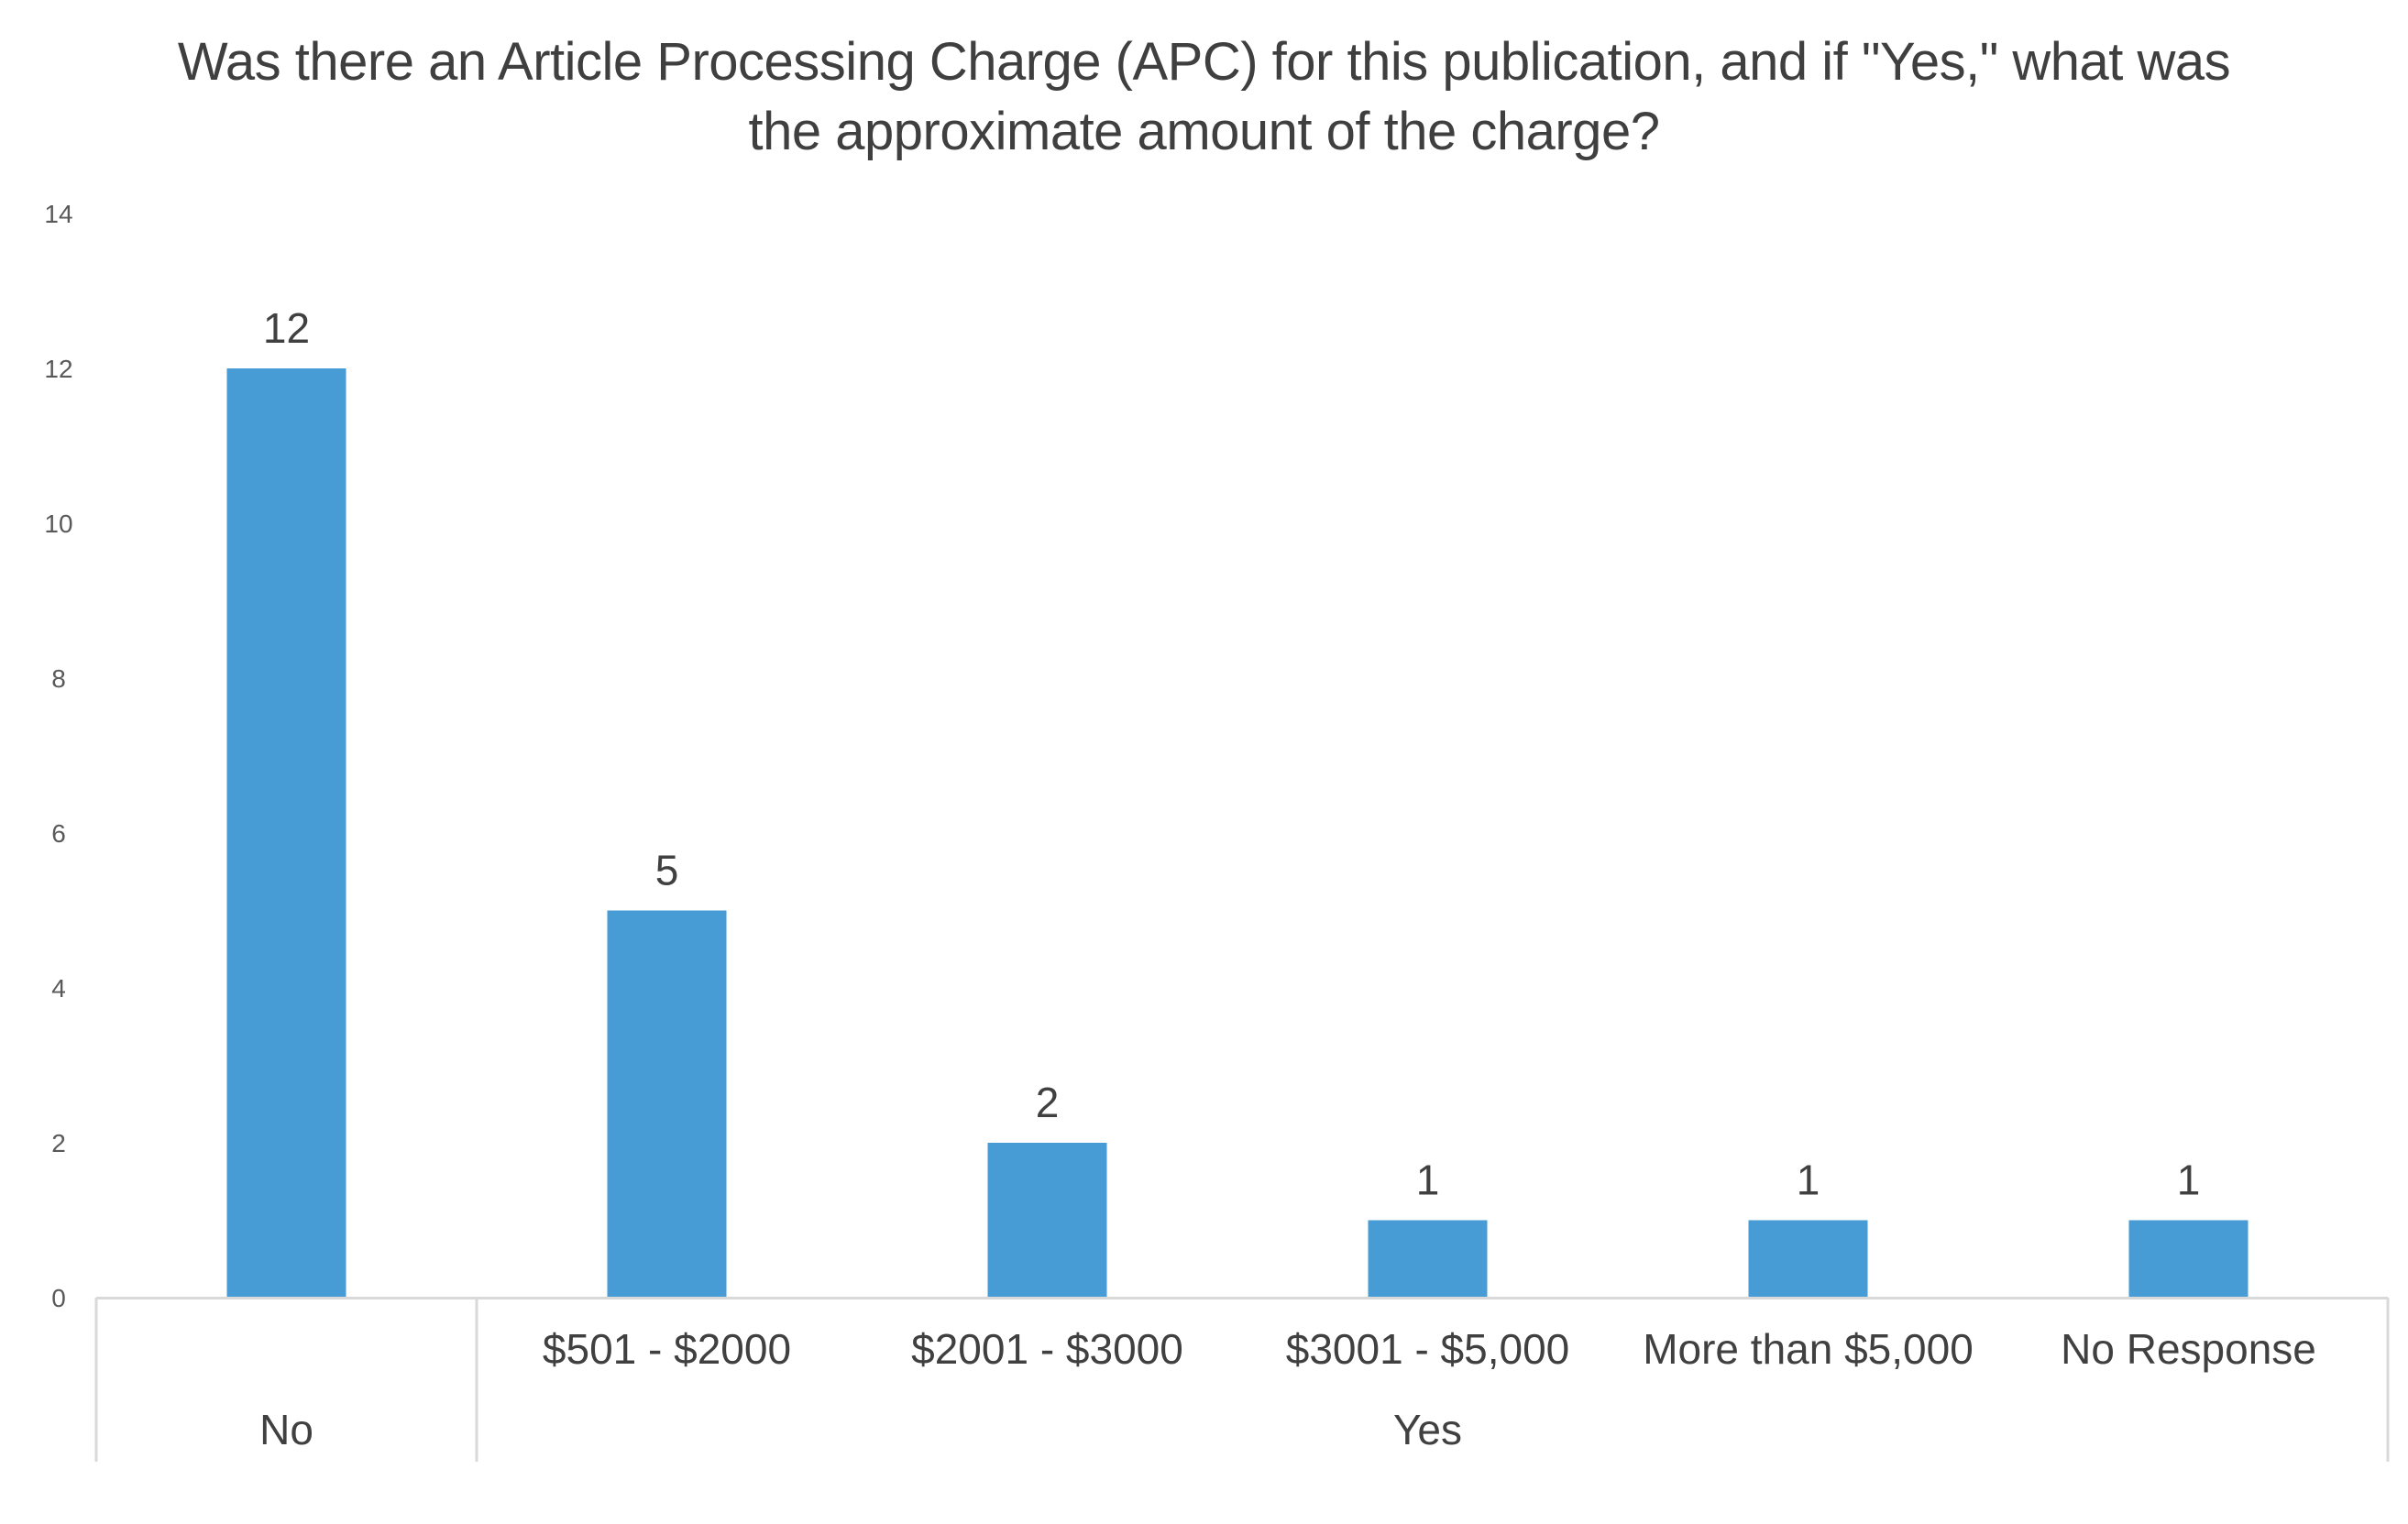 This screenshot has height=1524, width=2408. What do you see at coordinates (667, 870) in the screenshot?
I see `data-label: 5` at bounding box center [667, 870].